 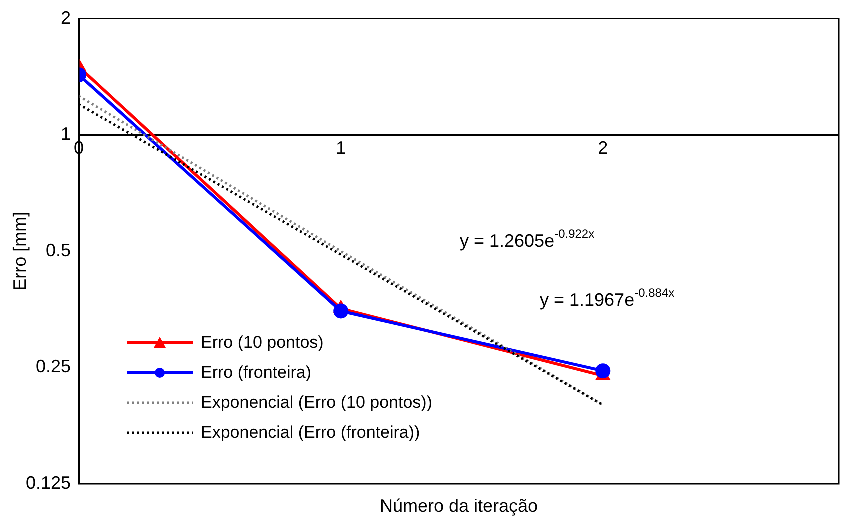 What do you see at coordinates (256, 373) in the screenshot?
I see `legend-label: Erro (fronteira)` at bounding box center [256, 373].